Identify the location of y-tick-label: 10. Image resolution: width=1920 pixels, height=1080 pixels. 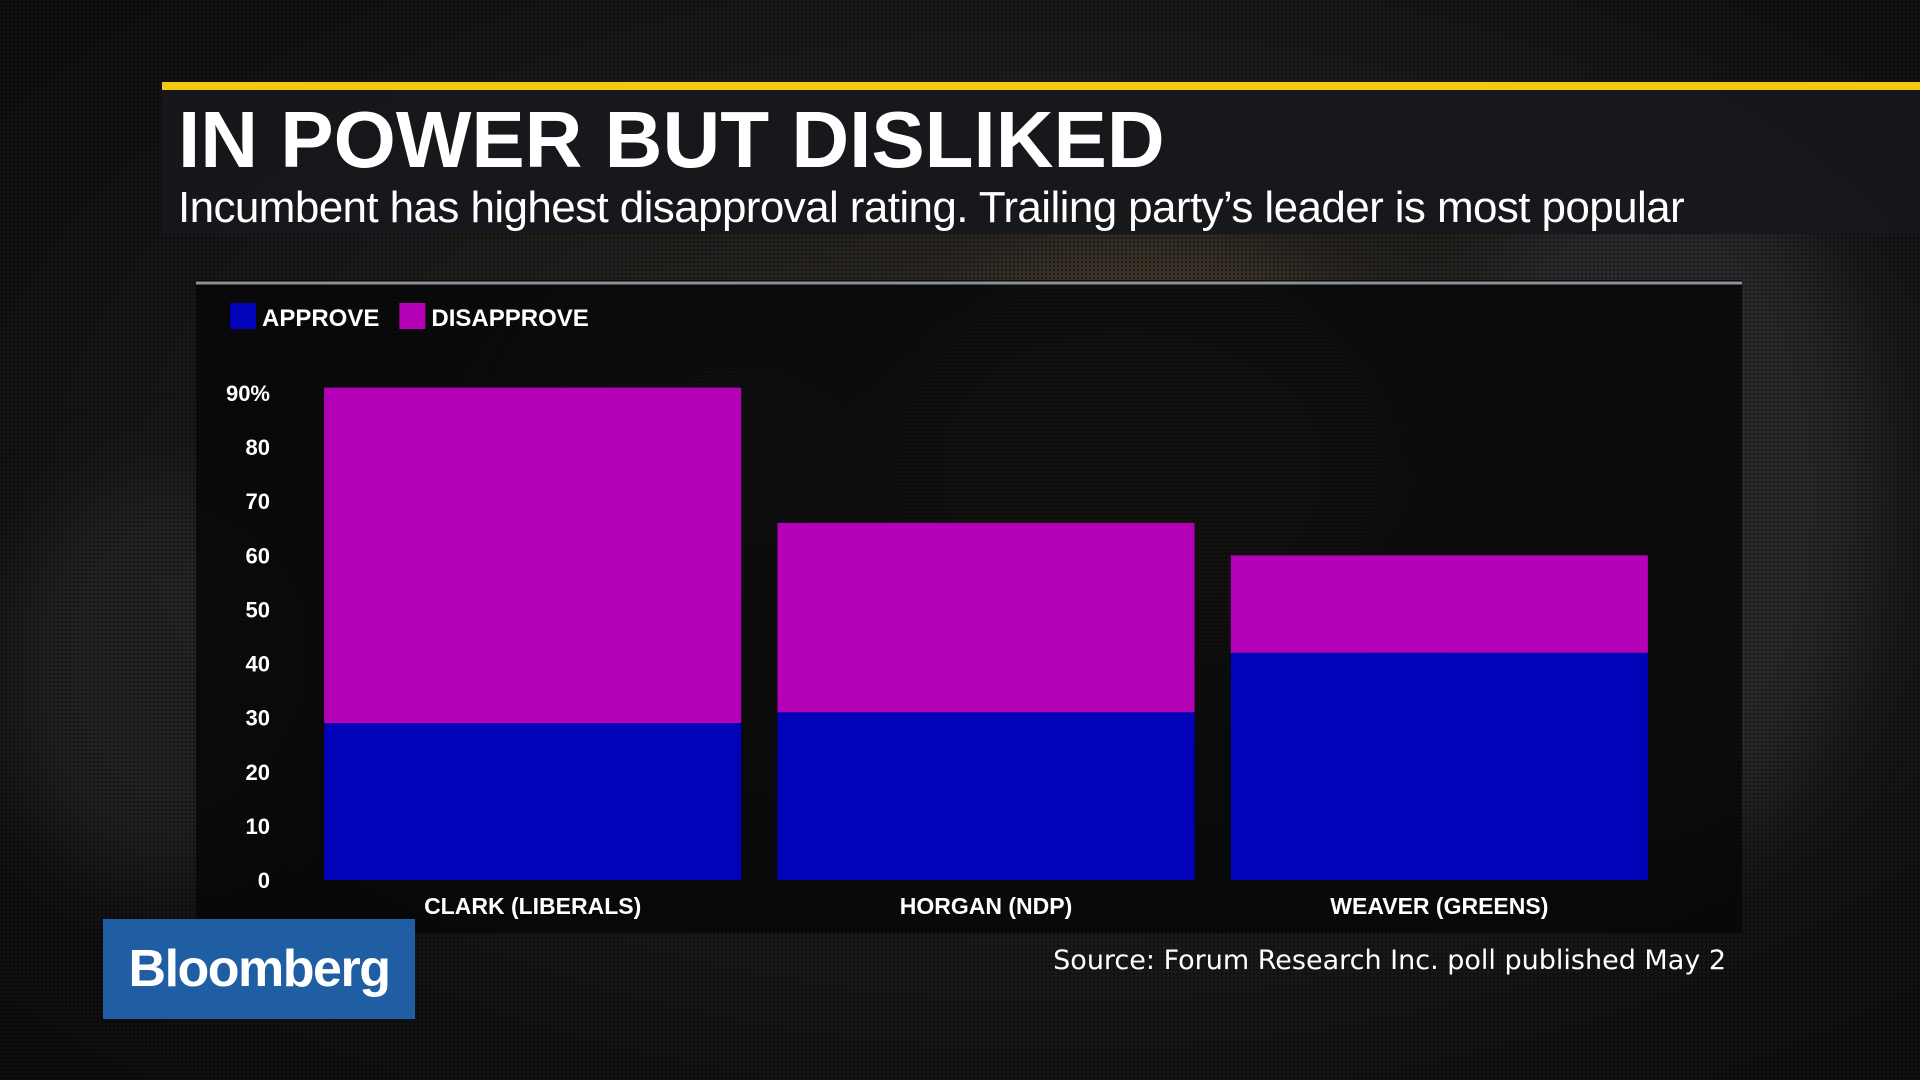
(258, 826).